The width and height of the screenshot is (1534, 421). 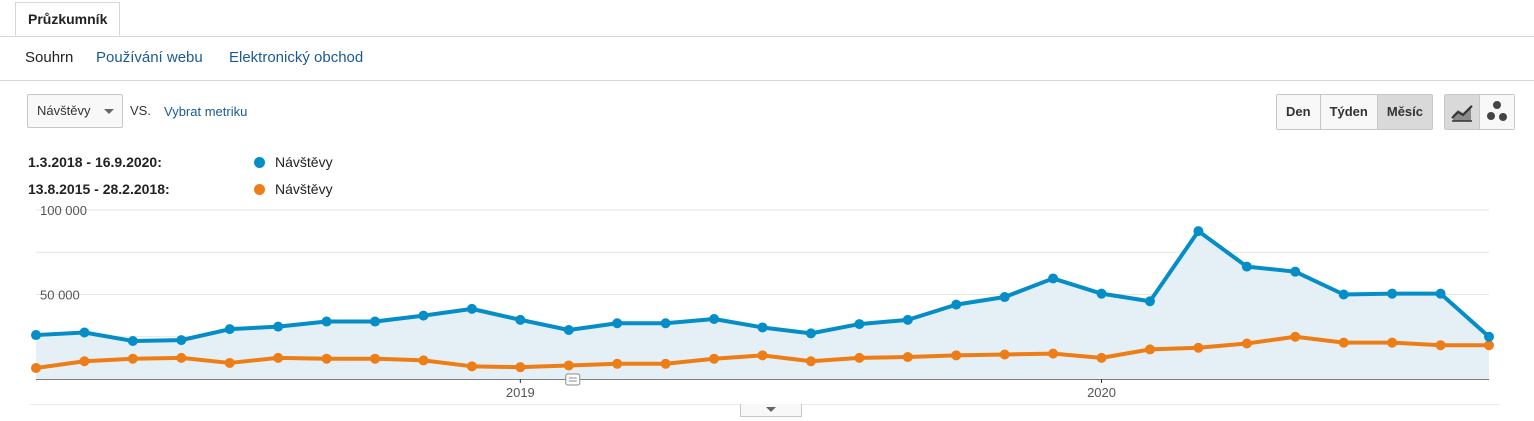 What do you see at coordinates (149, 57) in the screenshot?
I see `subnav-site-usage: Používání webu` at bounding box center [149, 57].